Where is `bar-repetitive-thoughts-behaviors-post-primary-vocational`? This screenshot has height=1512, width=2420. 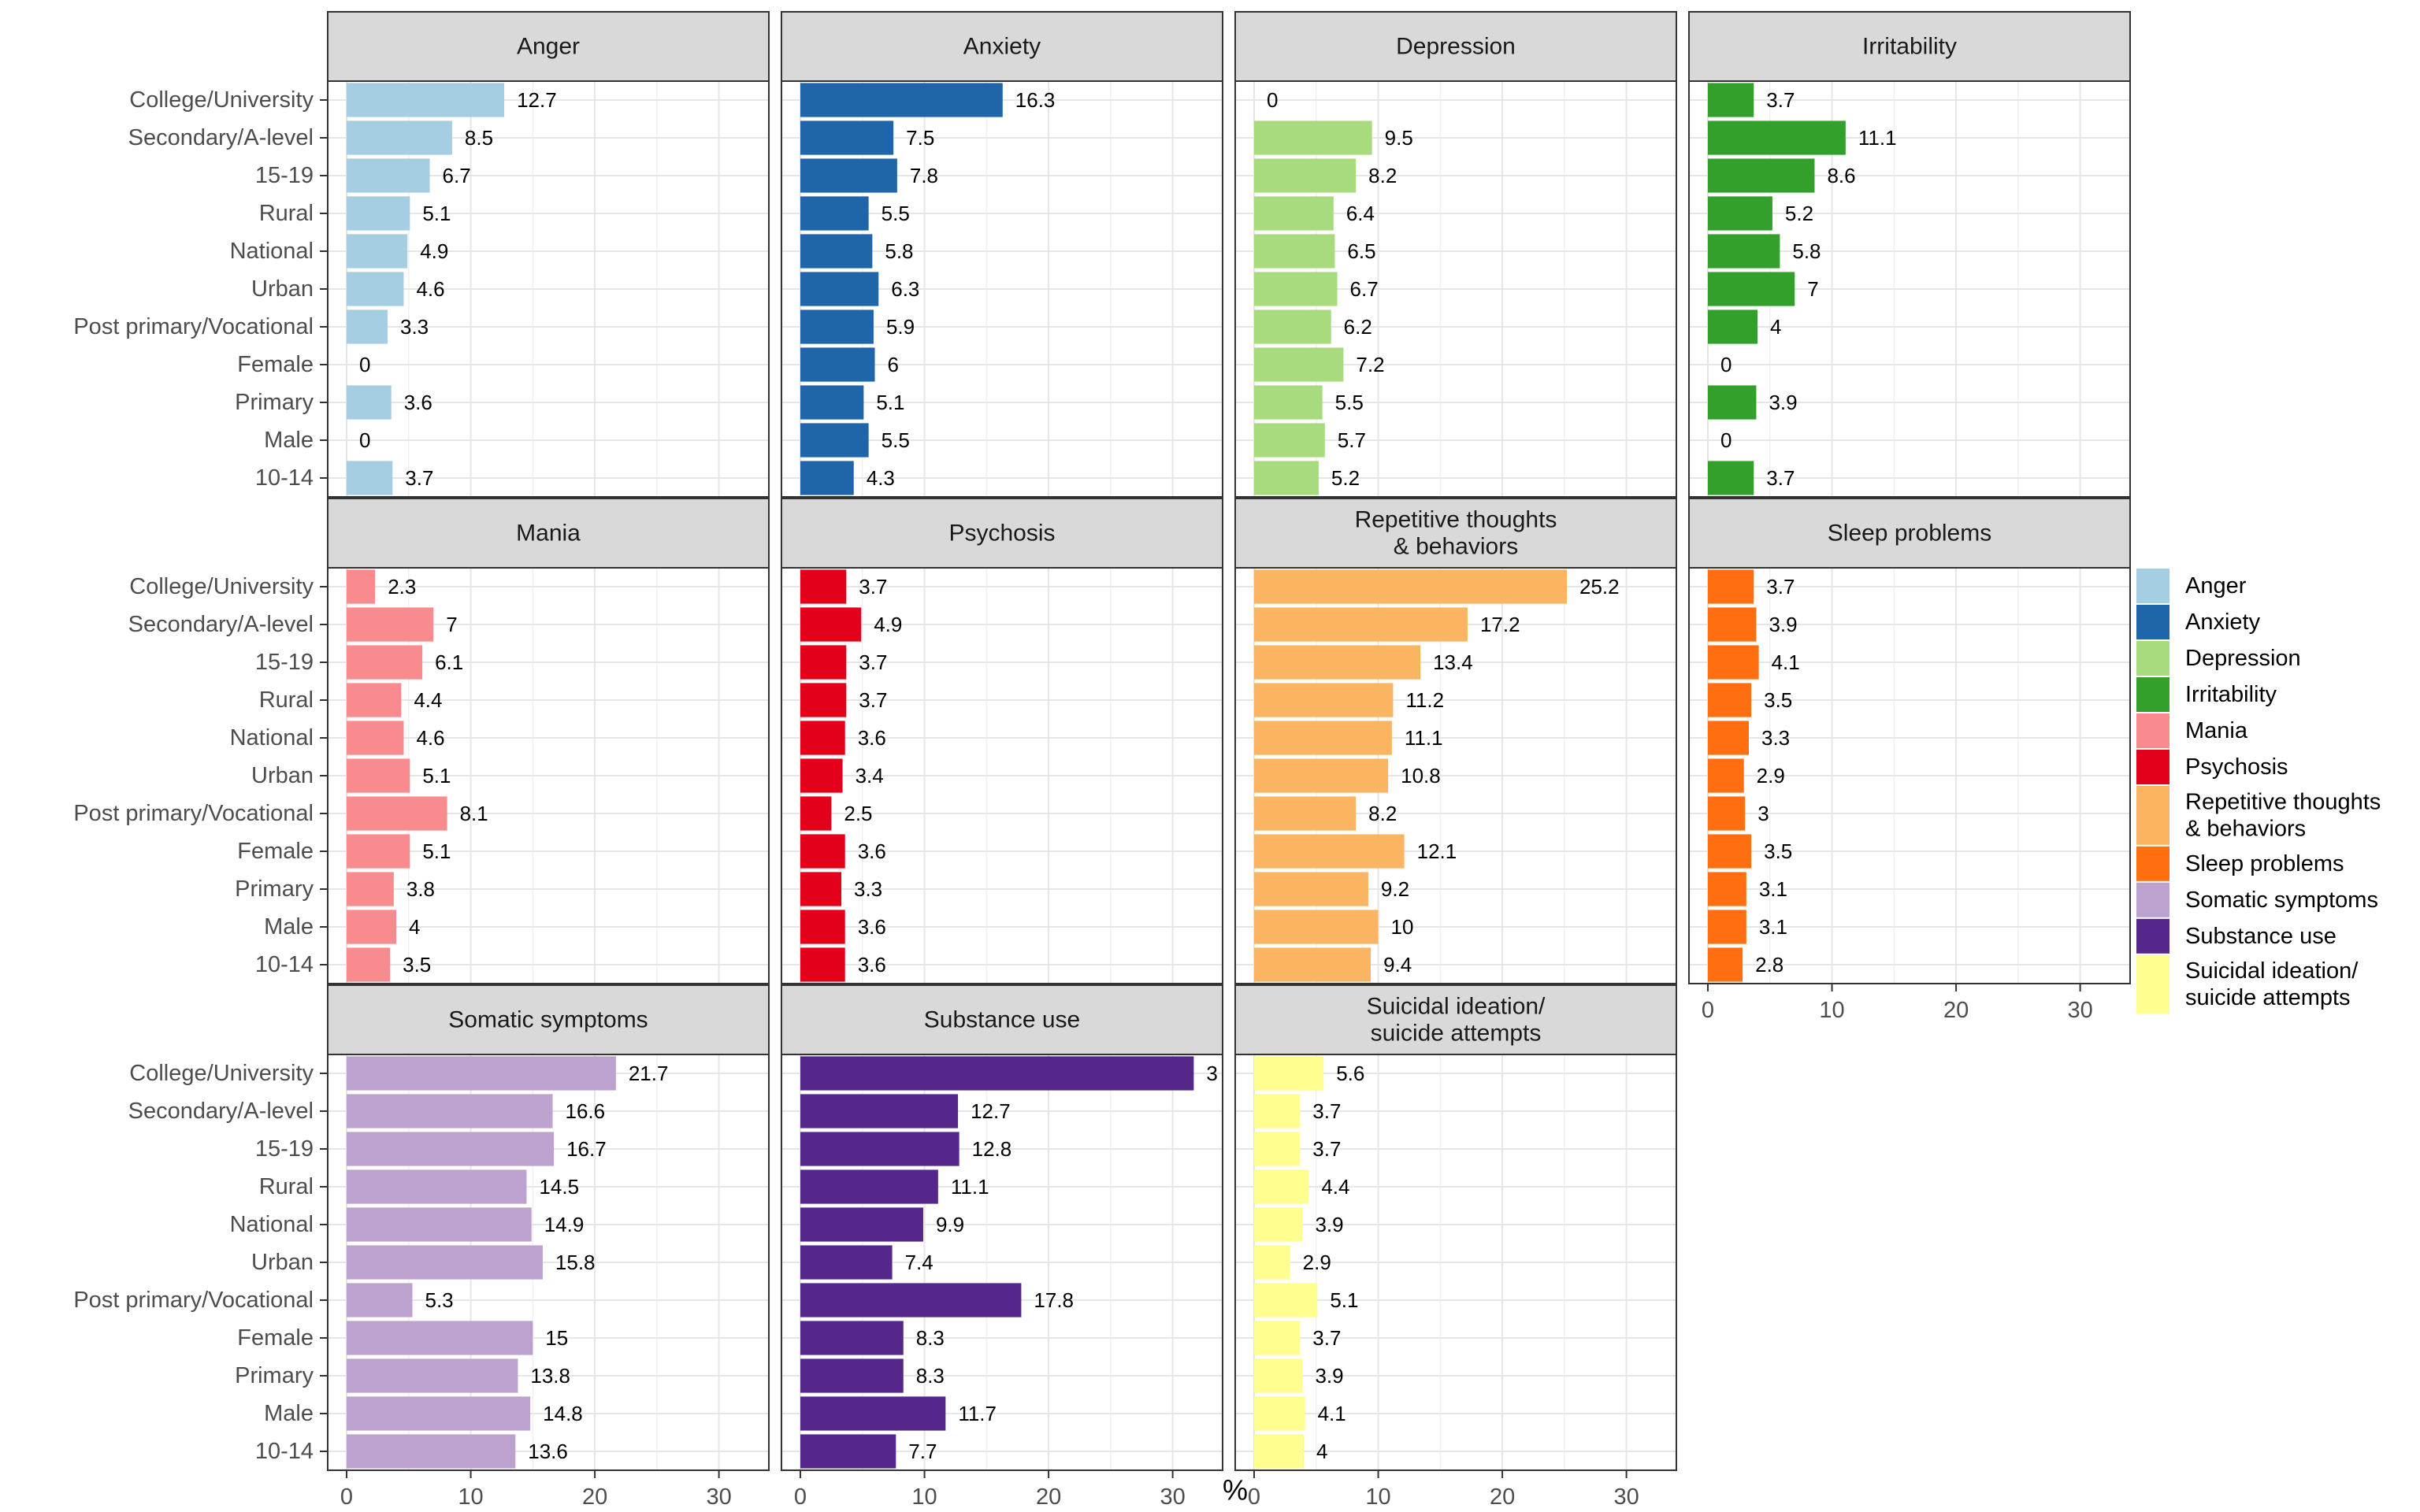
bar-repetitive-thoughts-behaviors-post-primary-vocational is located at coordinates (1305, 813).